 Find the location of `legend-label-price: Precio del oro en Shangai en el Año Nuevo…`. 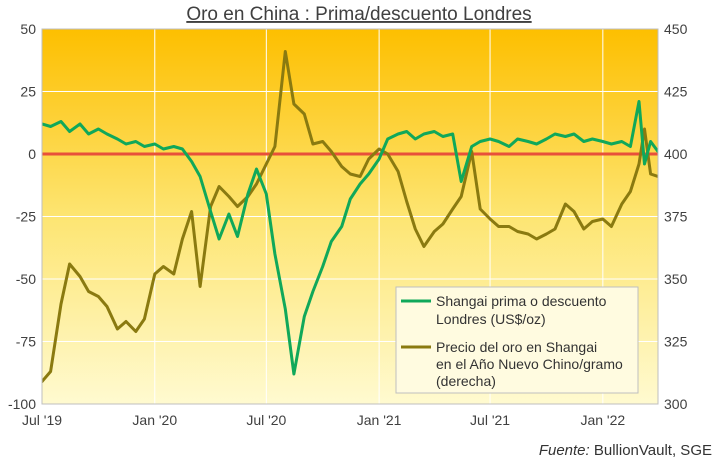

legend-label-price: Precio del oro en Shangai en el Año Nuevo… is located at coordinates (529, 364).